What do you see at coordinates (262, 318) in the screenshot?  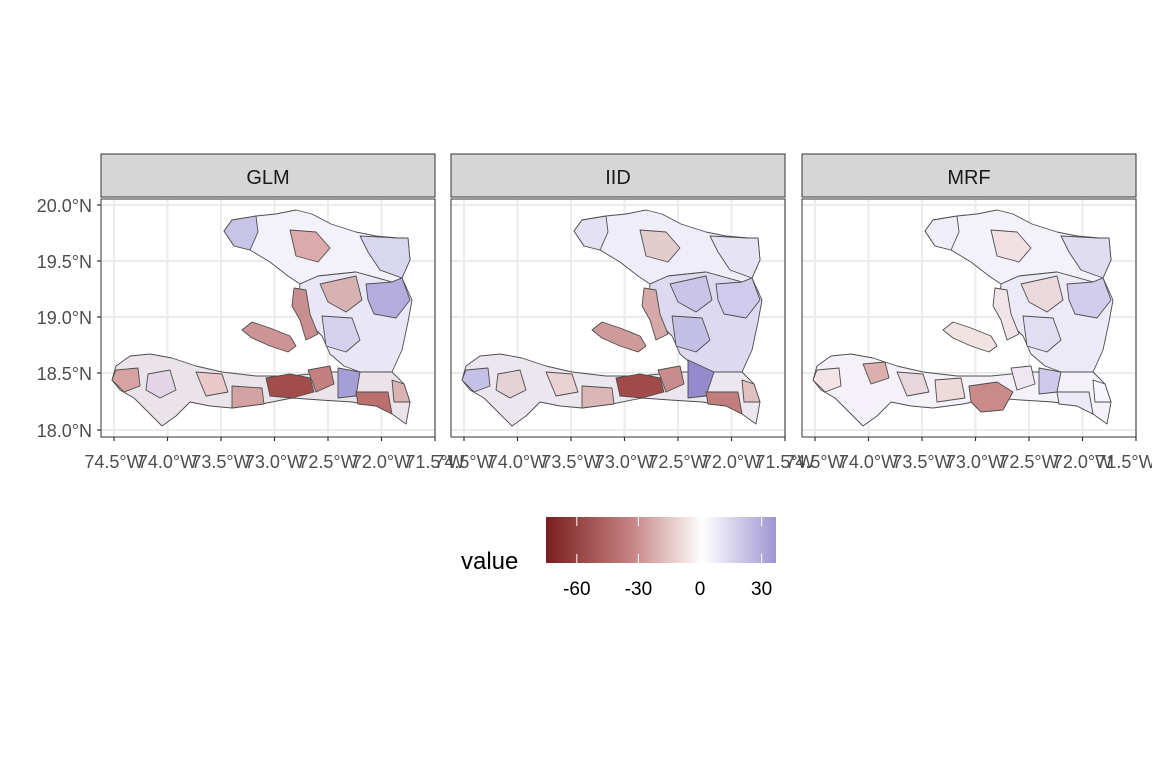 I see `haiti-map-glm` at bounding box center [262, 318].